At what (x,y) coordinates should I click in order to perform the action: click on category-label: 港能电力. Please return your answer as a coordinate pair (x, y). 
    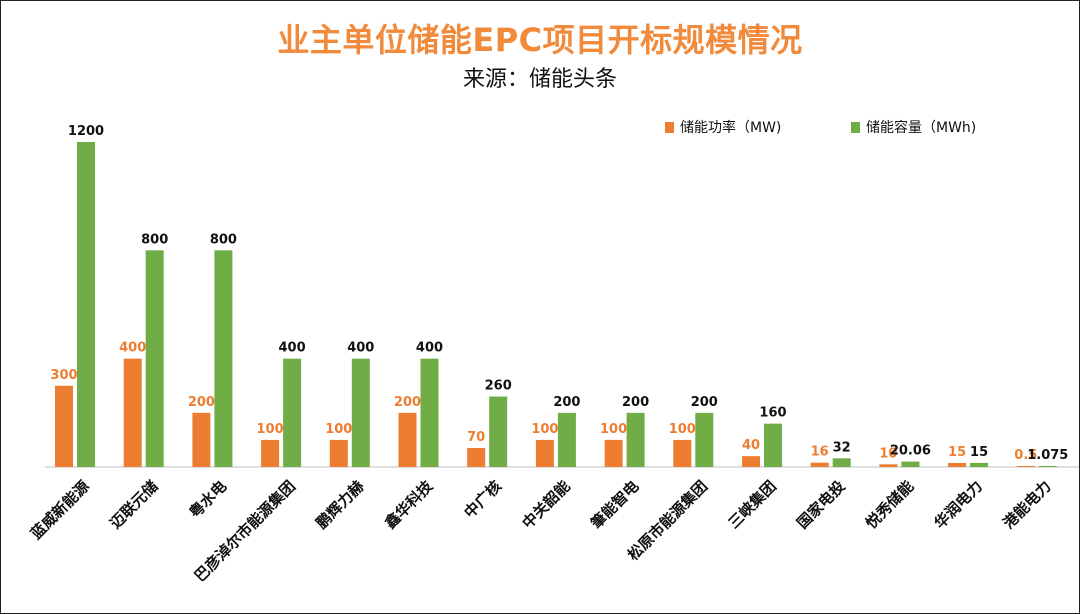
    Looking at the image, I should click on (1026, 504).